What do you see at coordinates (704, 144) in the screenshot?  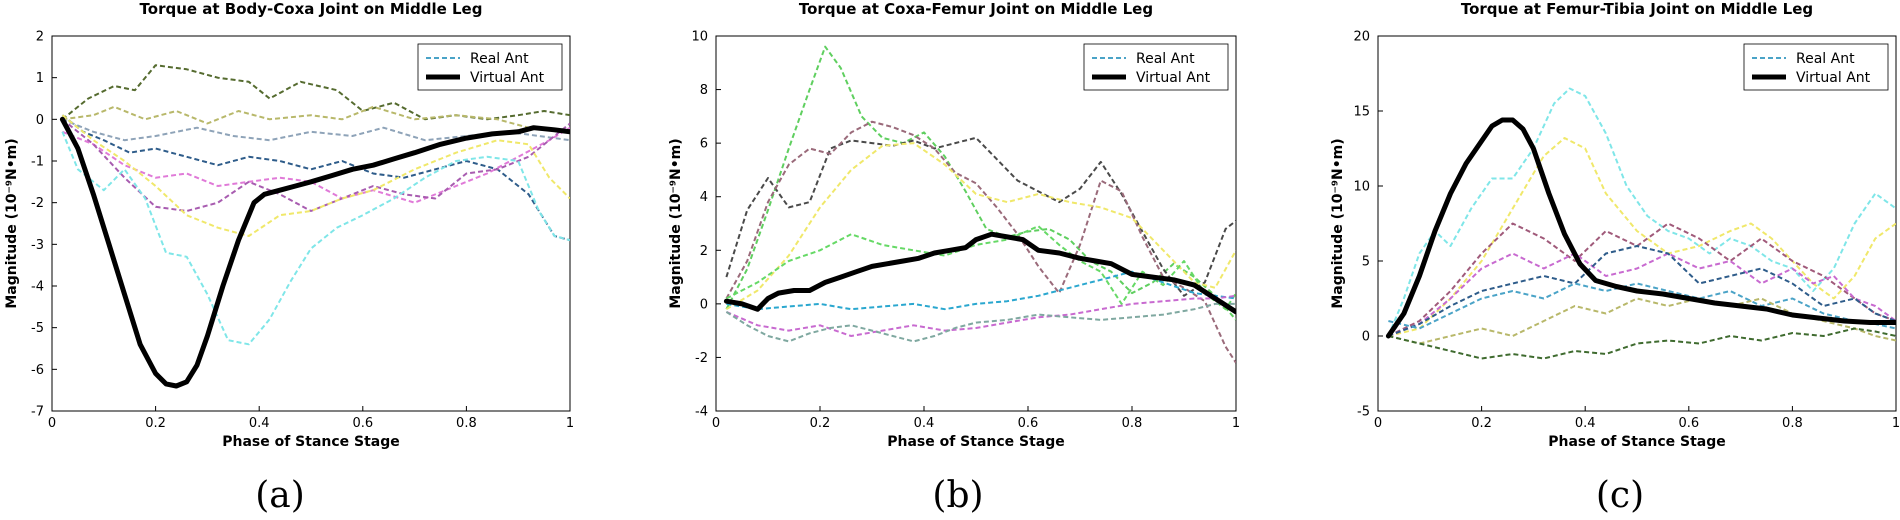 I see `y-tick-label: 6` at bounding box center [704, 144].